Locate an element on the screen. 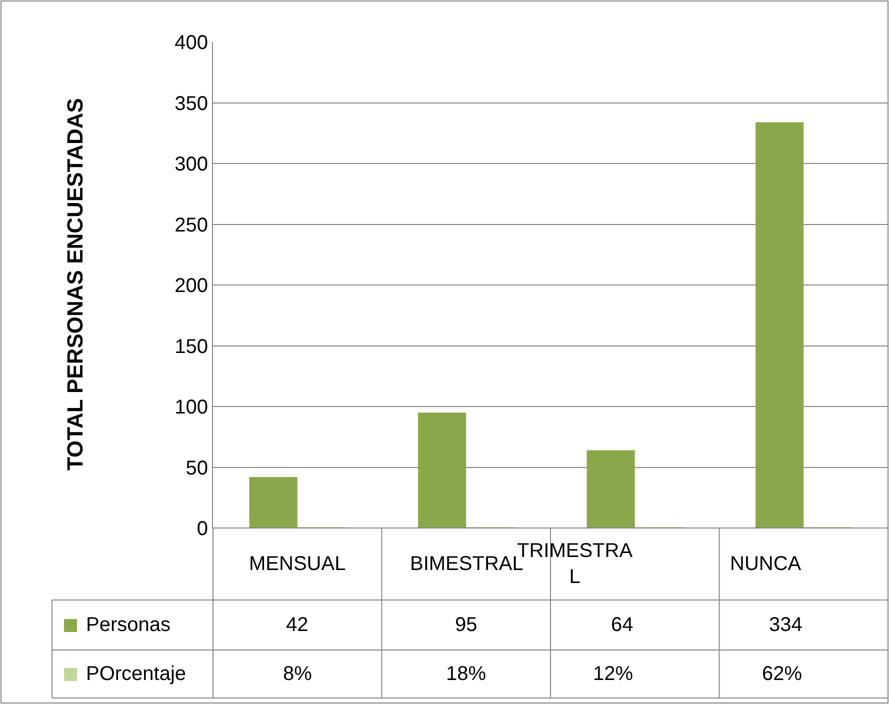 This screenshot has width=889, height=704. data-label: 95 is located at coordinates (466, 625).